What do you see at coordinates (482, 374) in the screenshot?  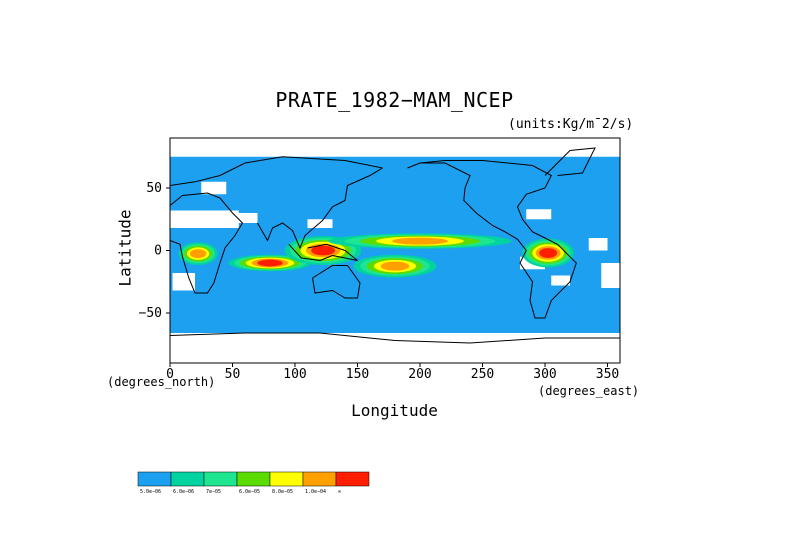 I see `x-tick-label: 250` at bounding box center [482, 374].